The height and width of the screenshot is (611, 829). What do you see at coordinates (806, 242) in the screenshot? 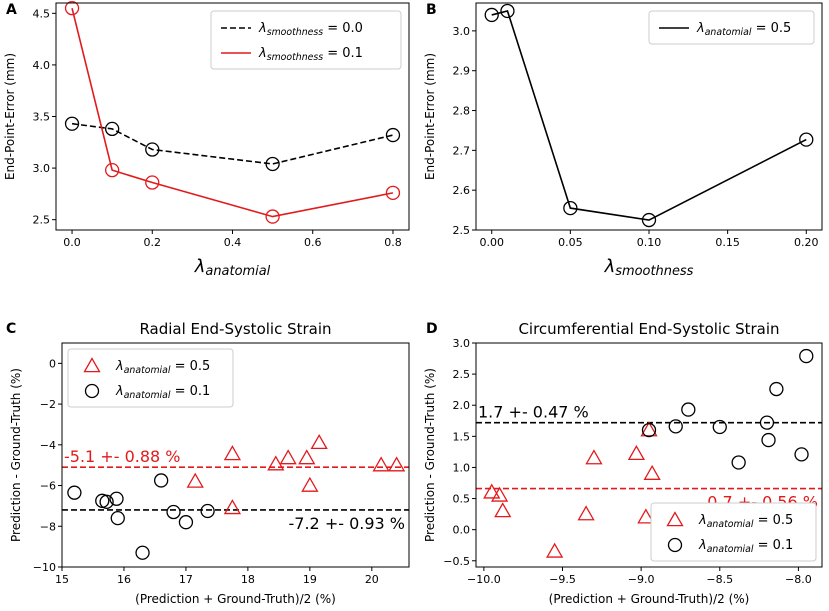
I see `x-tick-label: 0.20` at bounding box center [806, 242].